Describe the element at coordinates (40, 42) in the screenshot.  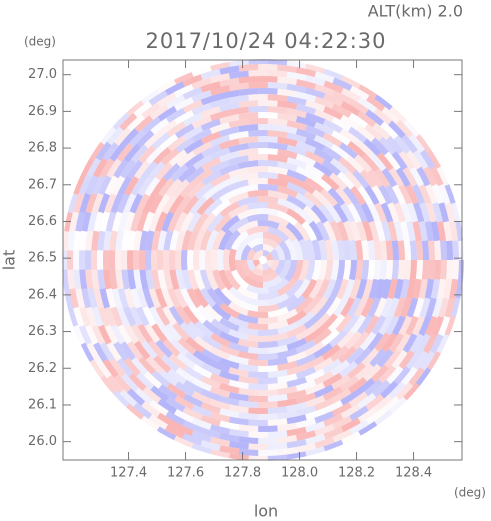
I see `y-unit: (deg)` at that location.